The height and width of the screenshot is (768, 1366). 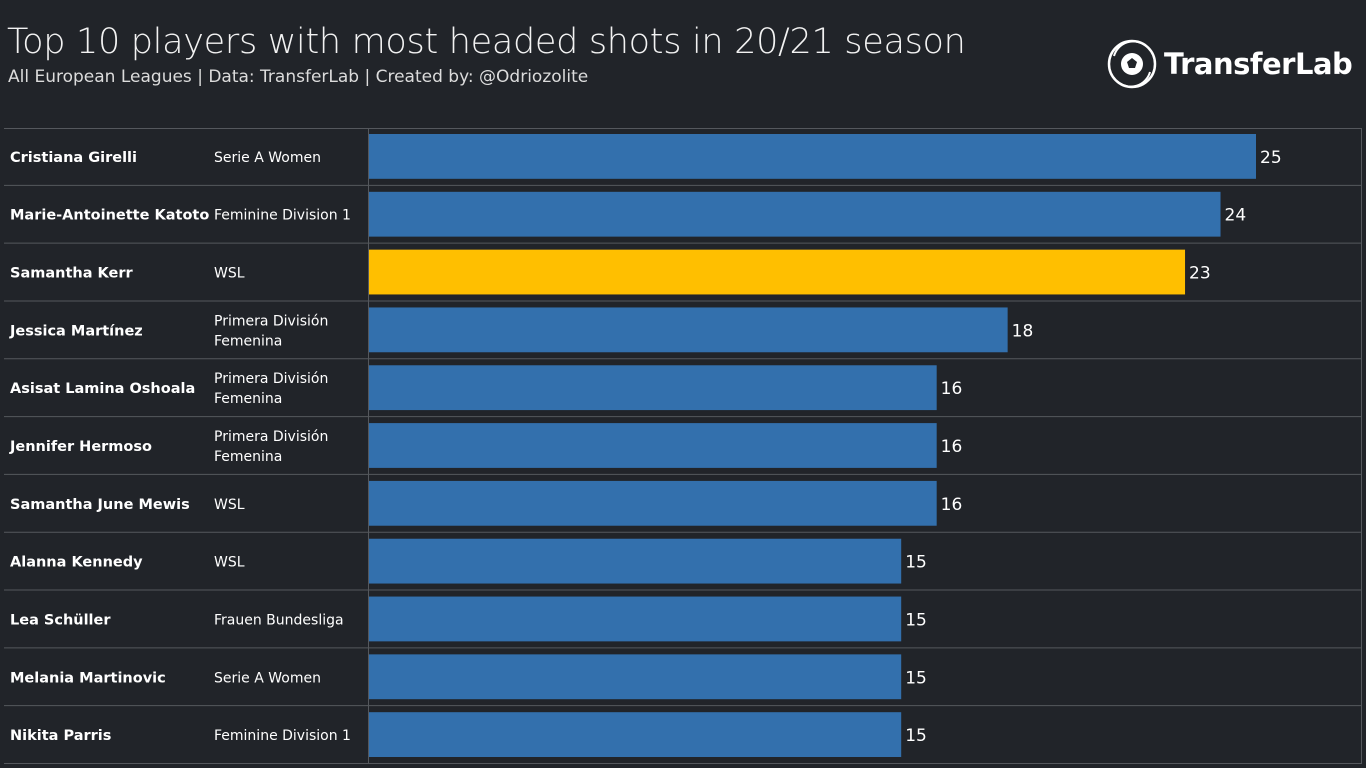 What do you see at coordinates (80, 447) in the screenshot?
I see `player-label: Jennifer Hermoso` at bounding box center [80, 447].